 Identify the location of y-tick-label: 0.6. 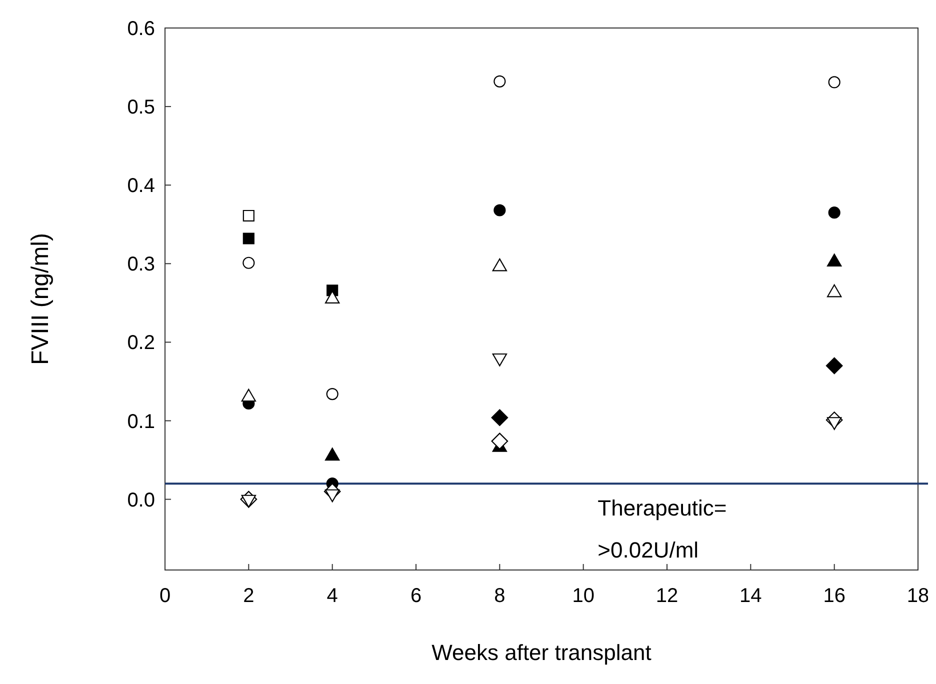
(141, 29).